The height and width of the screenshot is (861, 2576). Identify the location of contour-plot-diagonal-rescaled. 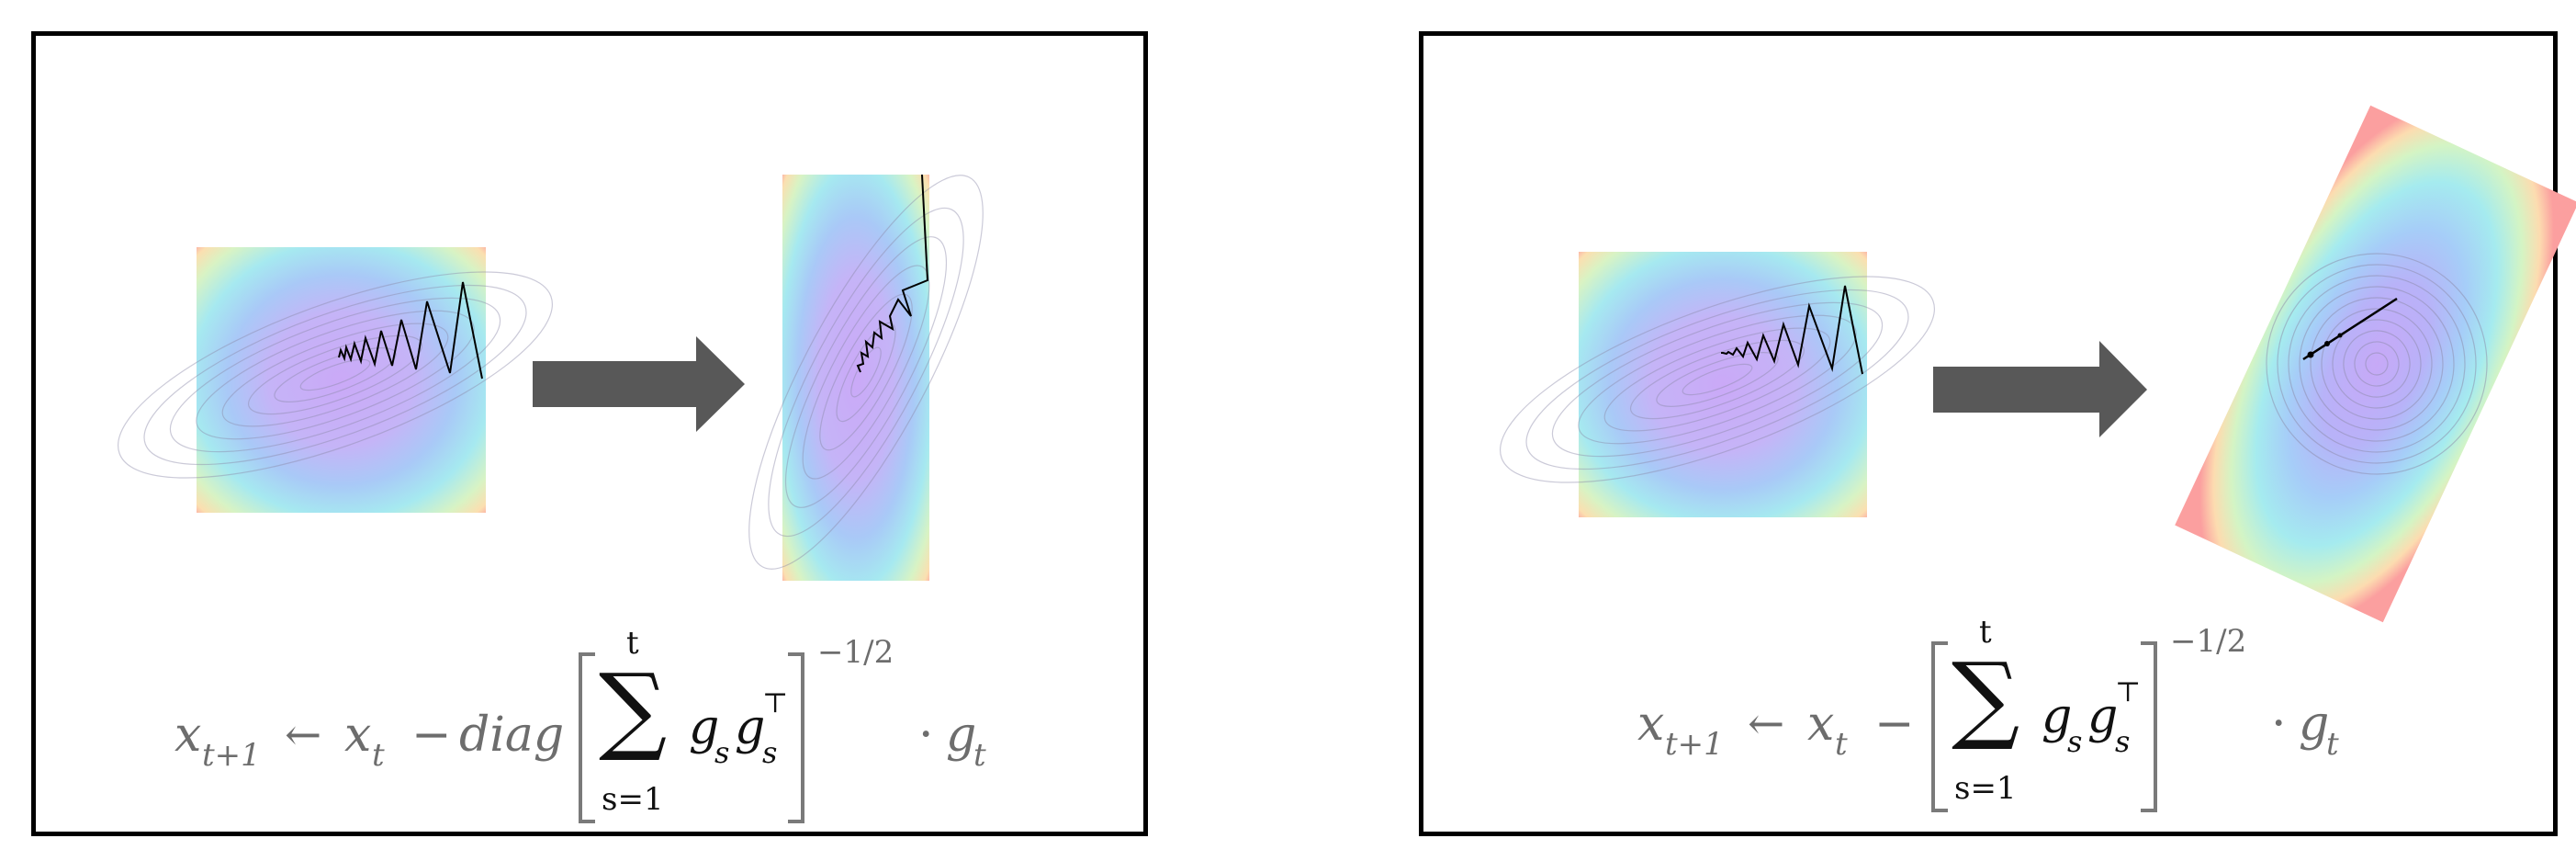
(866, 377).